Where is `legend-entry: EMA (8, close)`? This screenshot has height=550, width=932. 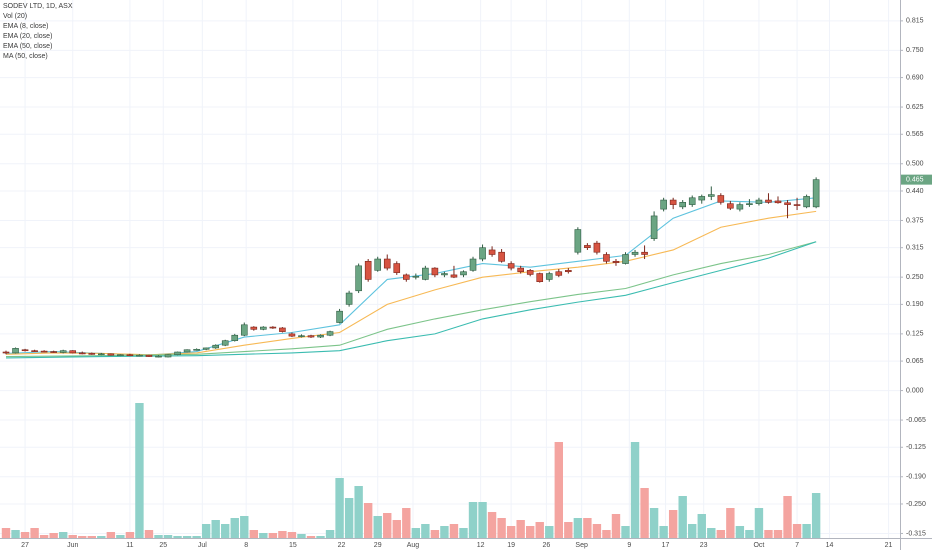 legend-entry: EMA (8, close) is located at coordinates (26, 26).